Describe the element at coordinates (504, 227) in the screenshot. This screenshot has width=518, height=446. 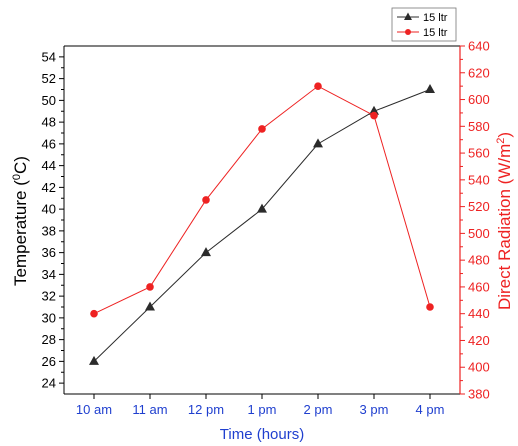
I see `right-y-axis-label-main: Direct Radiation (W/m` at that location.